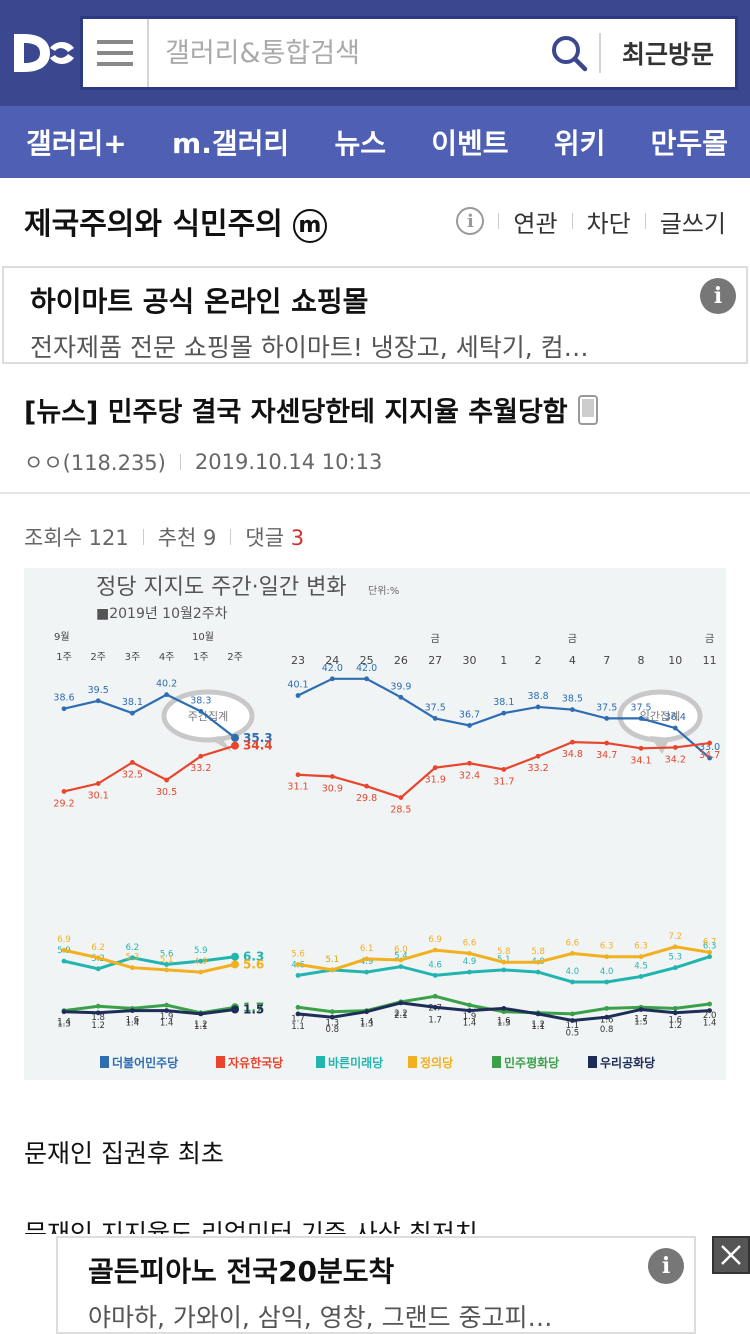 The width and height of the screenshot is (750, 1334). I want to click on legend-swatch, so click(496, 1062).